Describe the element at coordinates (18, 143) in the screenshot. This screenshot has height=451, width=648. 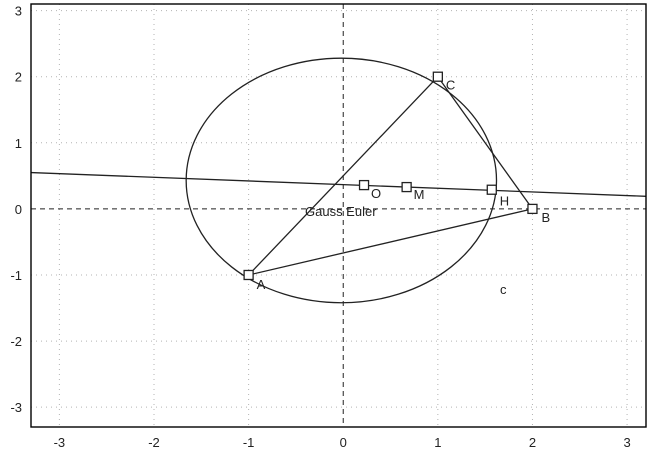
I see `y-tick-label: 1` at that location.